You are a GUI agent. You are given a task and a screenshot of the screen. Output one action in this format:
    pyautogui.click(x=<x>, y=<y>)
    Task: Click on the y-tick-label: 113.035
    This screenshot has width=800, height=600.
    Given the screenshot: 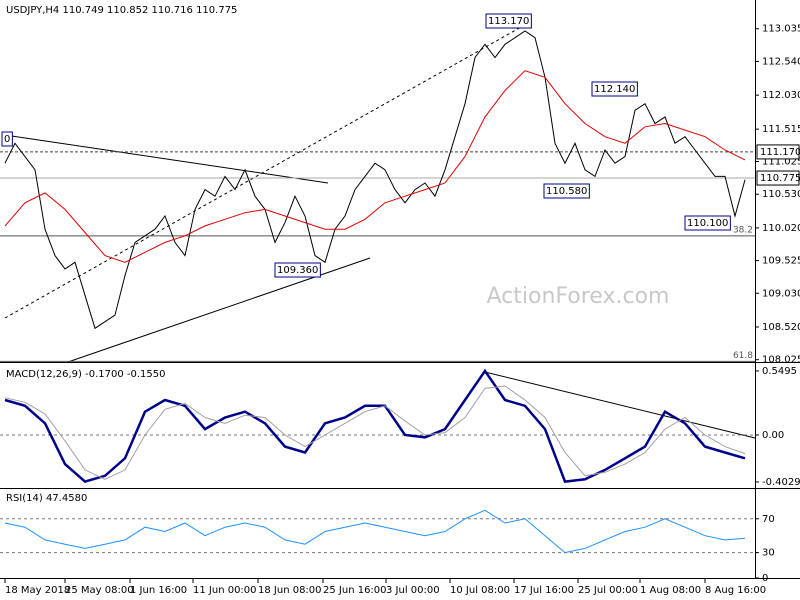 What is the action you would take?
    pyautogui.click(x=781, y=29)
    